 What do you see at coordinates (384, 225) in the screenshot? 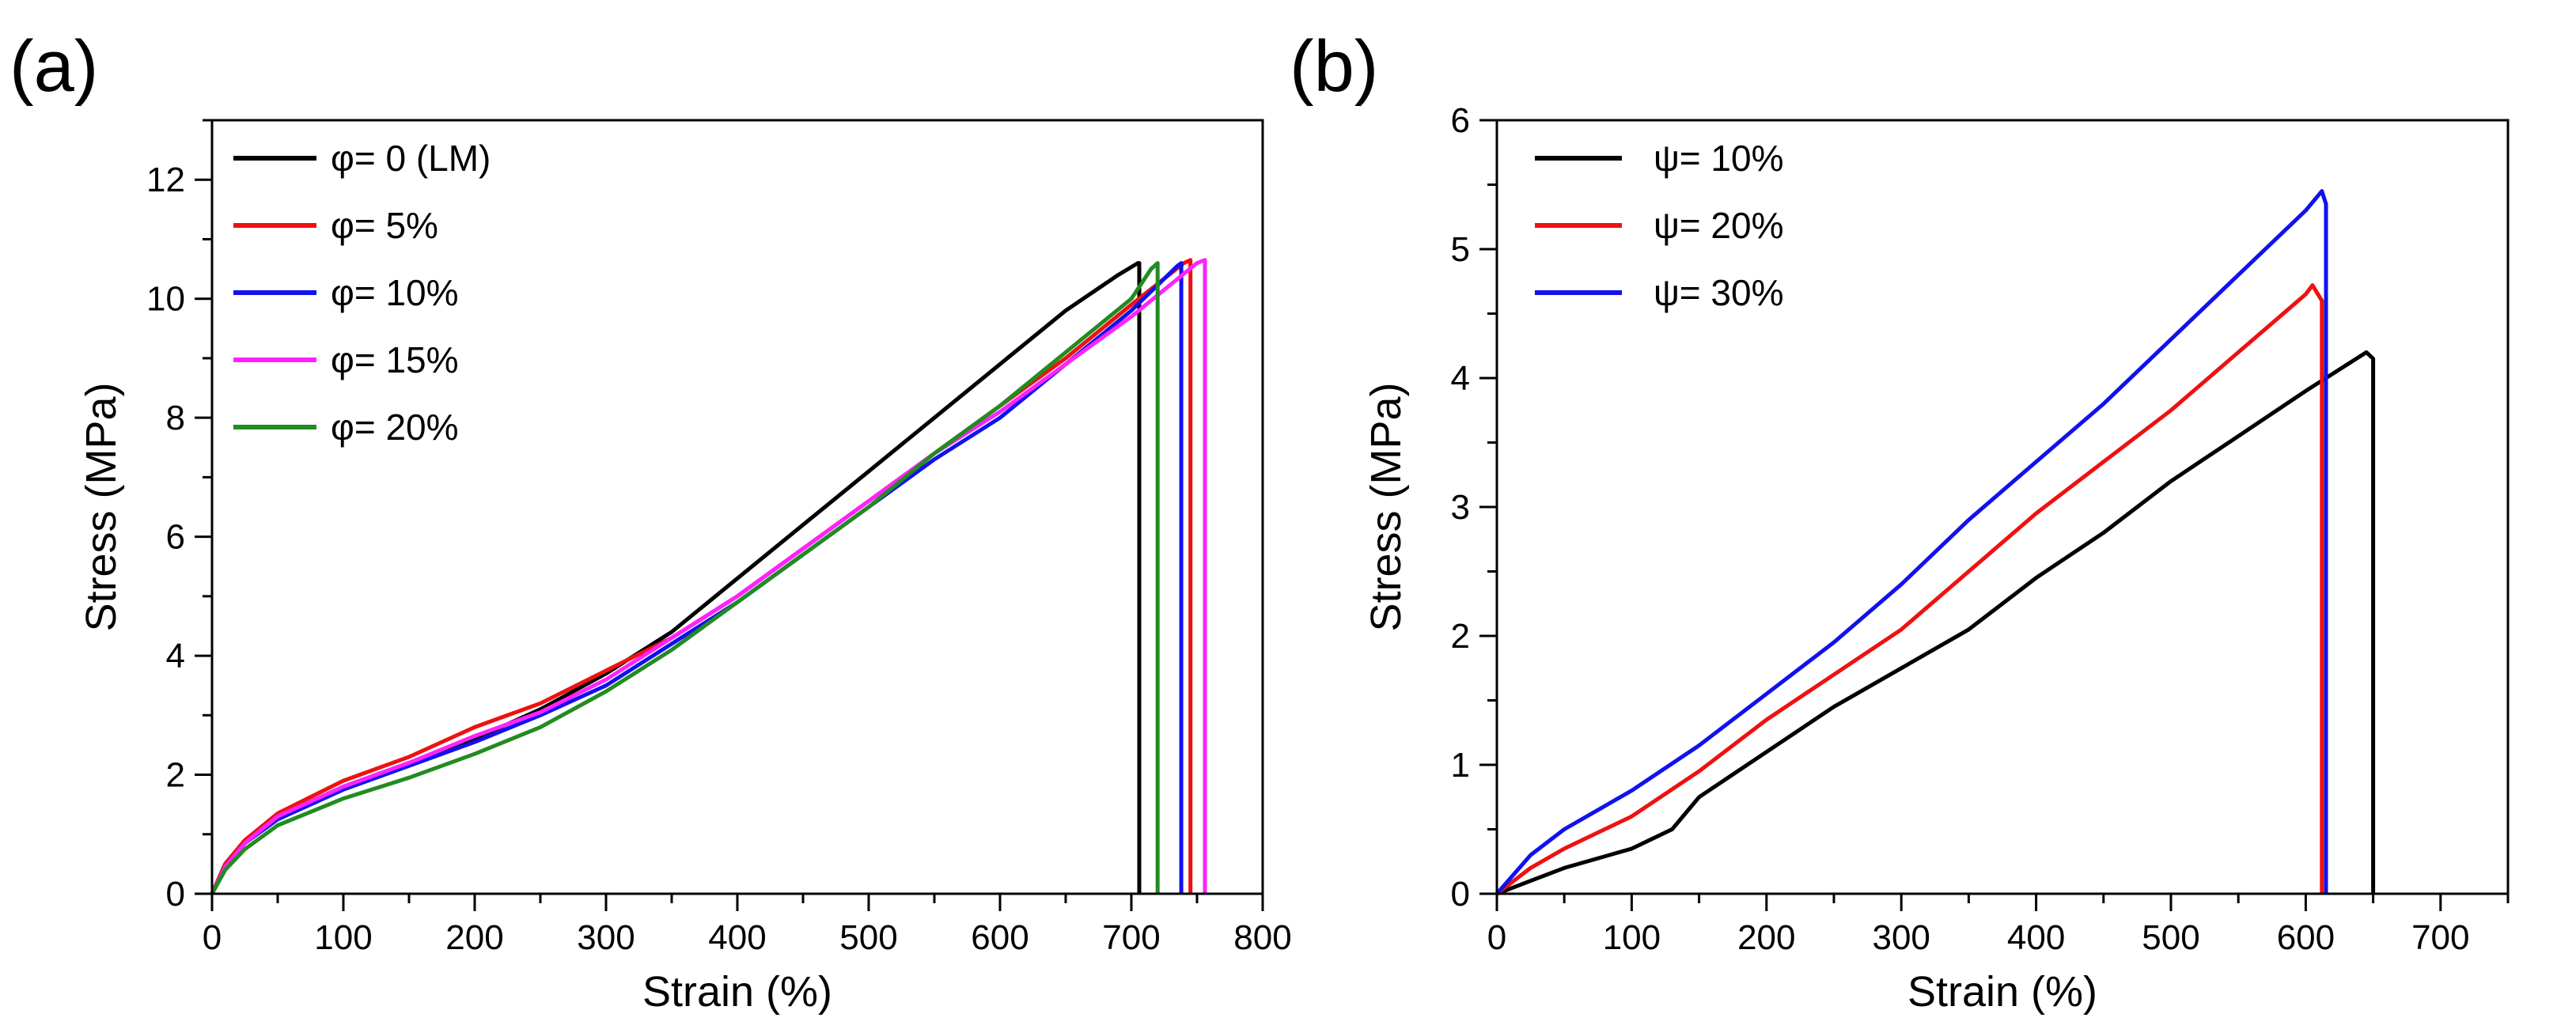
I see `legend-label: φ= 5%` at bounding box center [384, 225].